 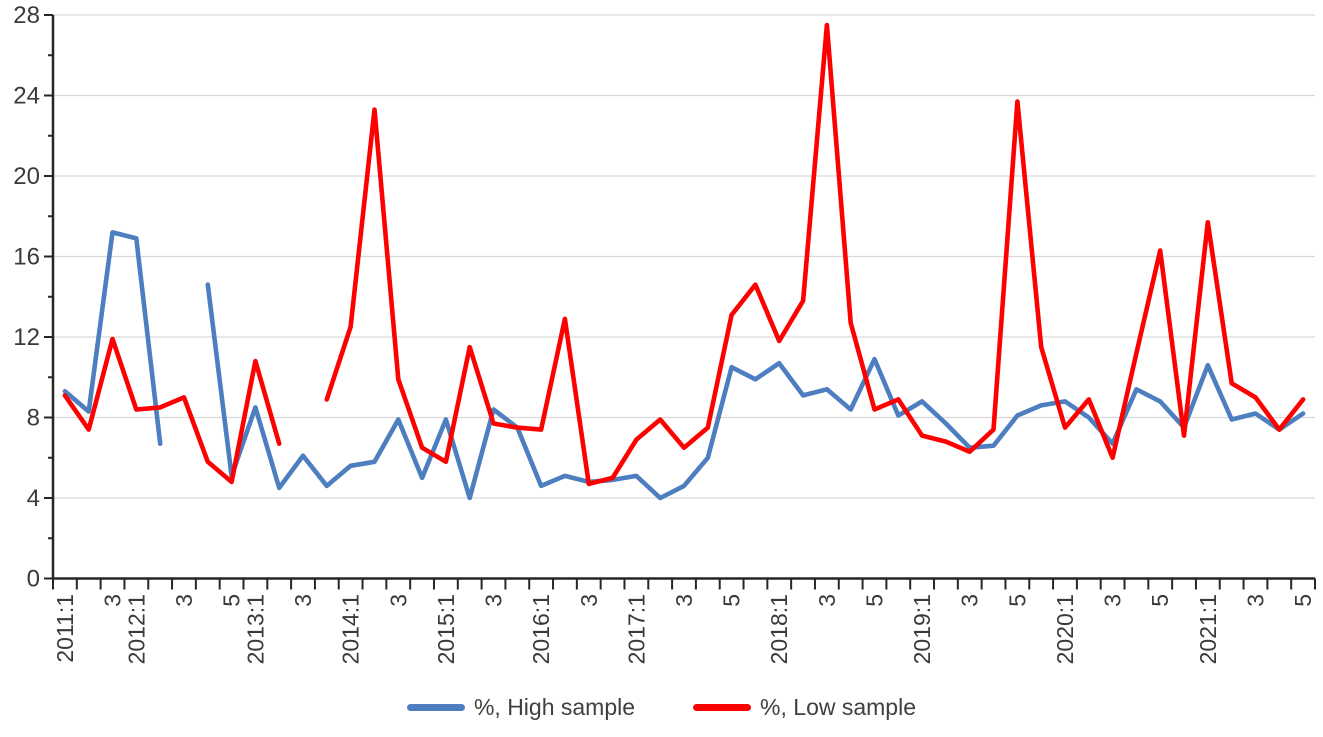 I want to click on y-tick-label: 24, so click(x=26, y=96).